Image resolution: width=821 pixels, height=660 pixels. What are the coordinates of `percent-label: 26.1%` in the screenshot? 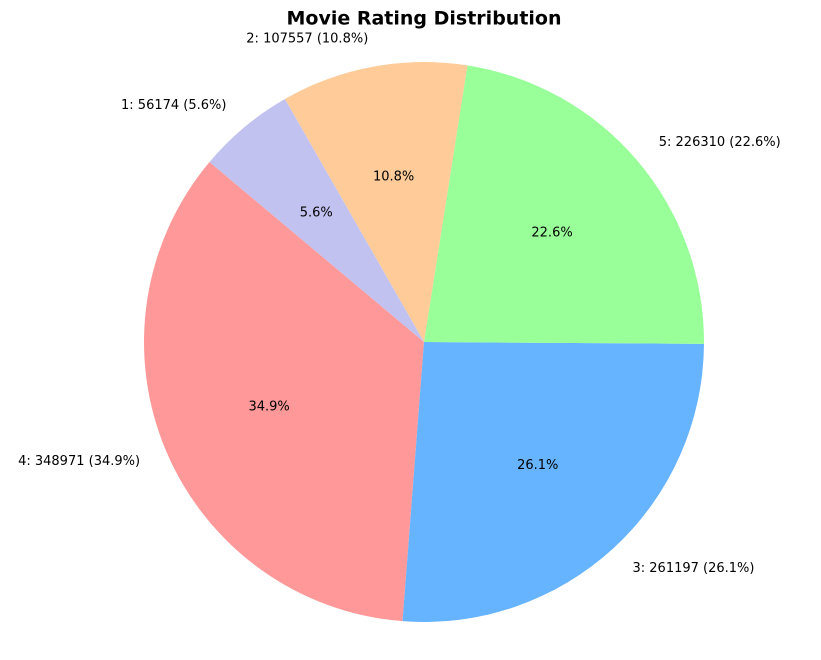 It's located at (537, 465).